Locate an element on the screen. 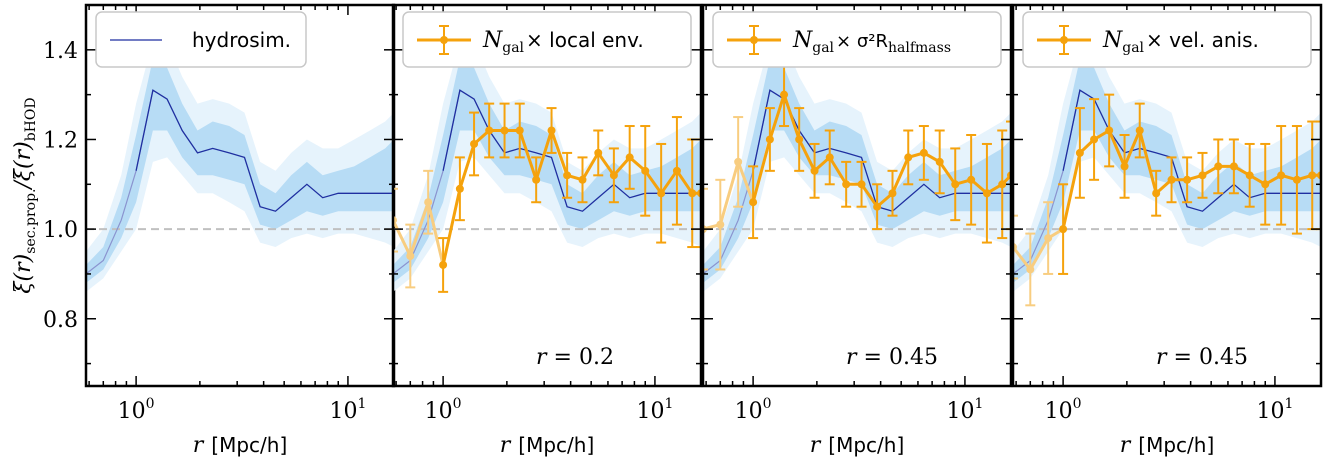 This screenshot has height=463, width=1338. legend: hydrosim. is located at coordinates (201, 39).